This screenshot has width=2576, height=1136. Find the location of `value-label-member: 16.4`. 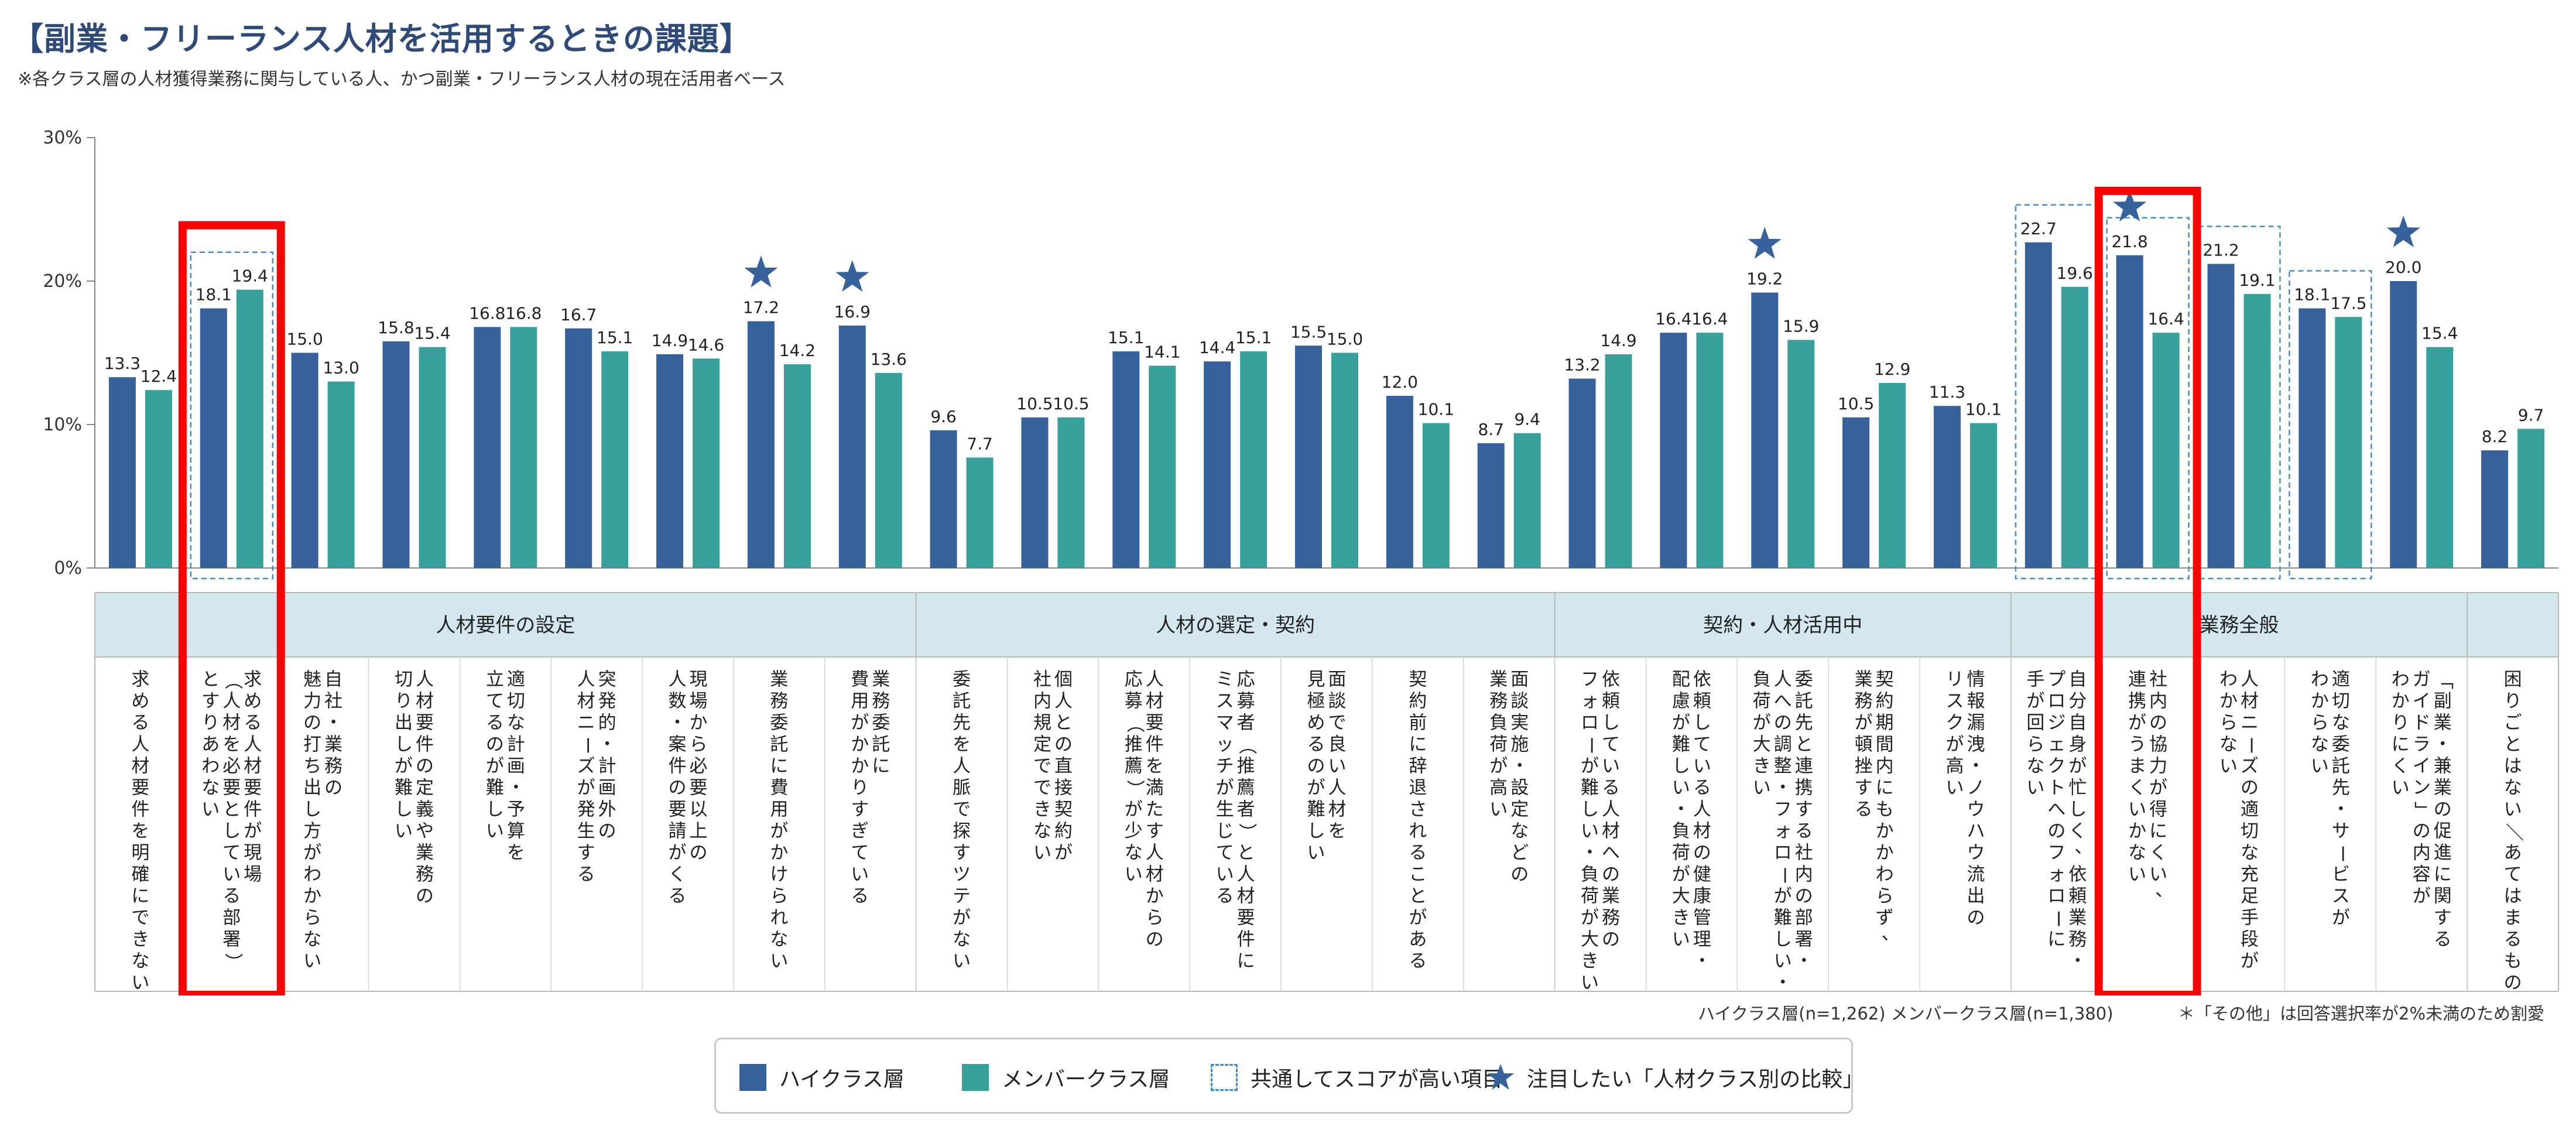

value-label-member: 16.4 is located at coordinates (1709, 319).